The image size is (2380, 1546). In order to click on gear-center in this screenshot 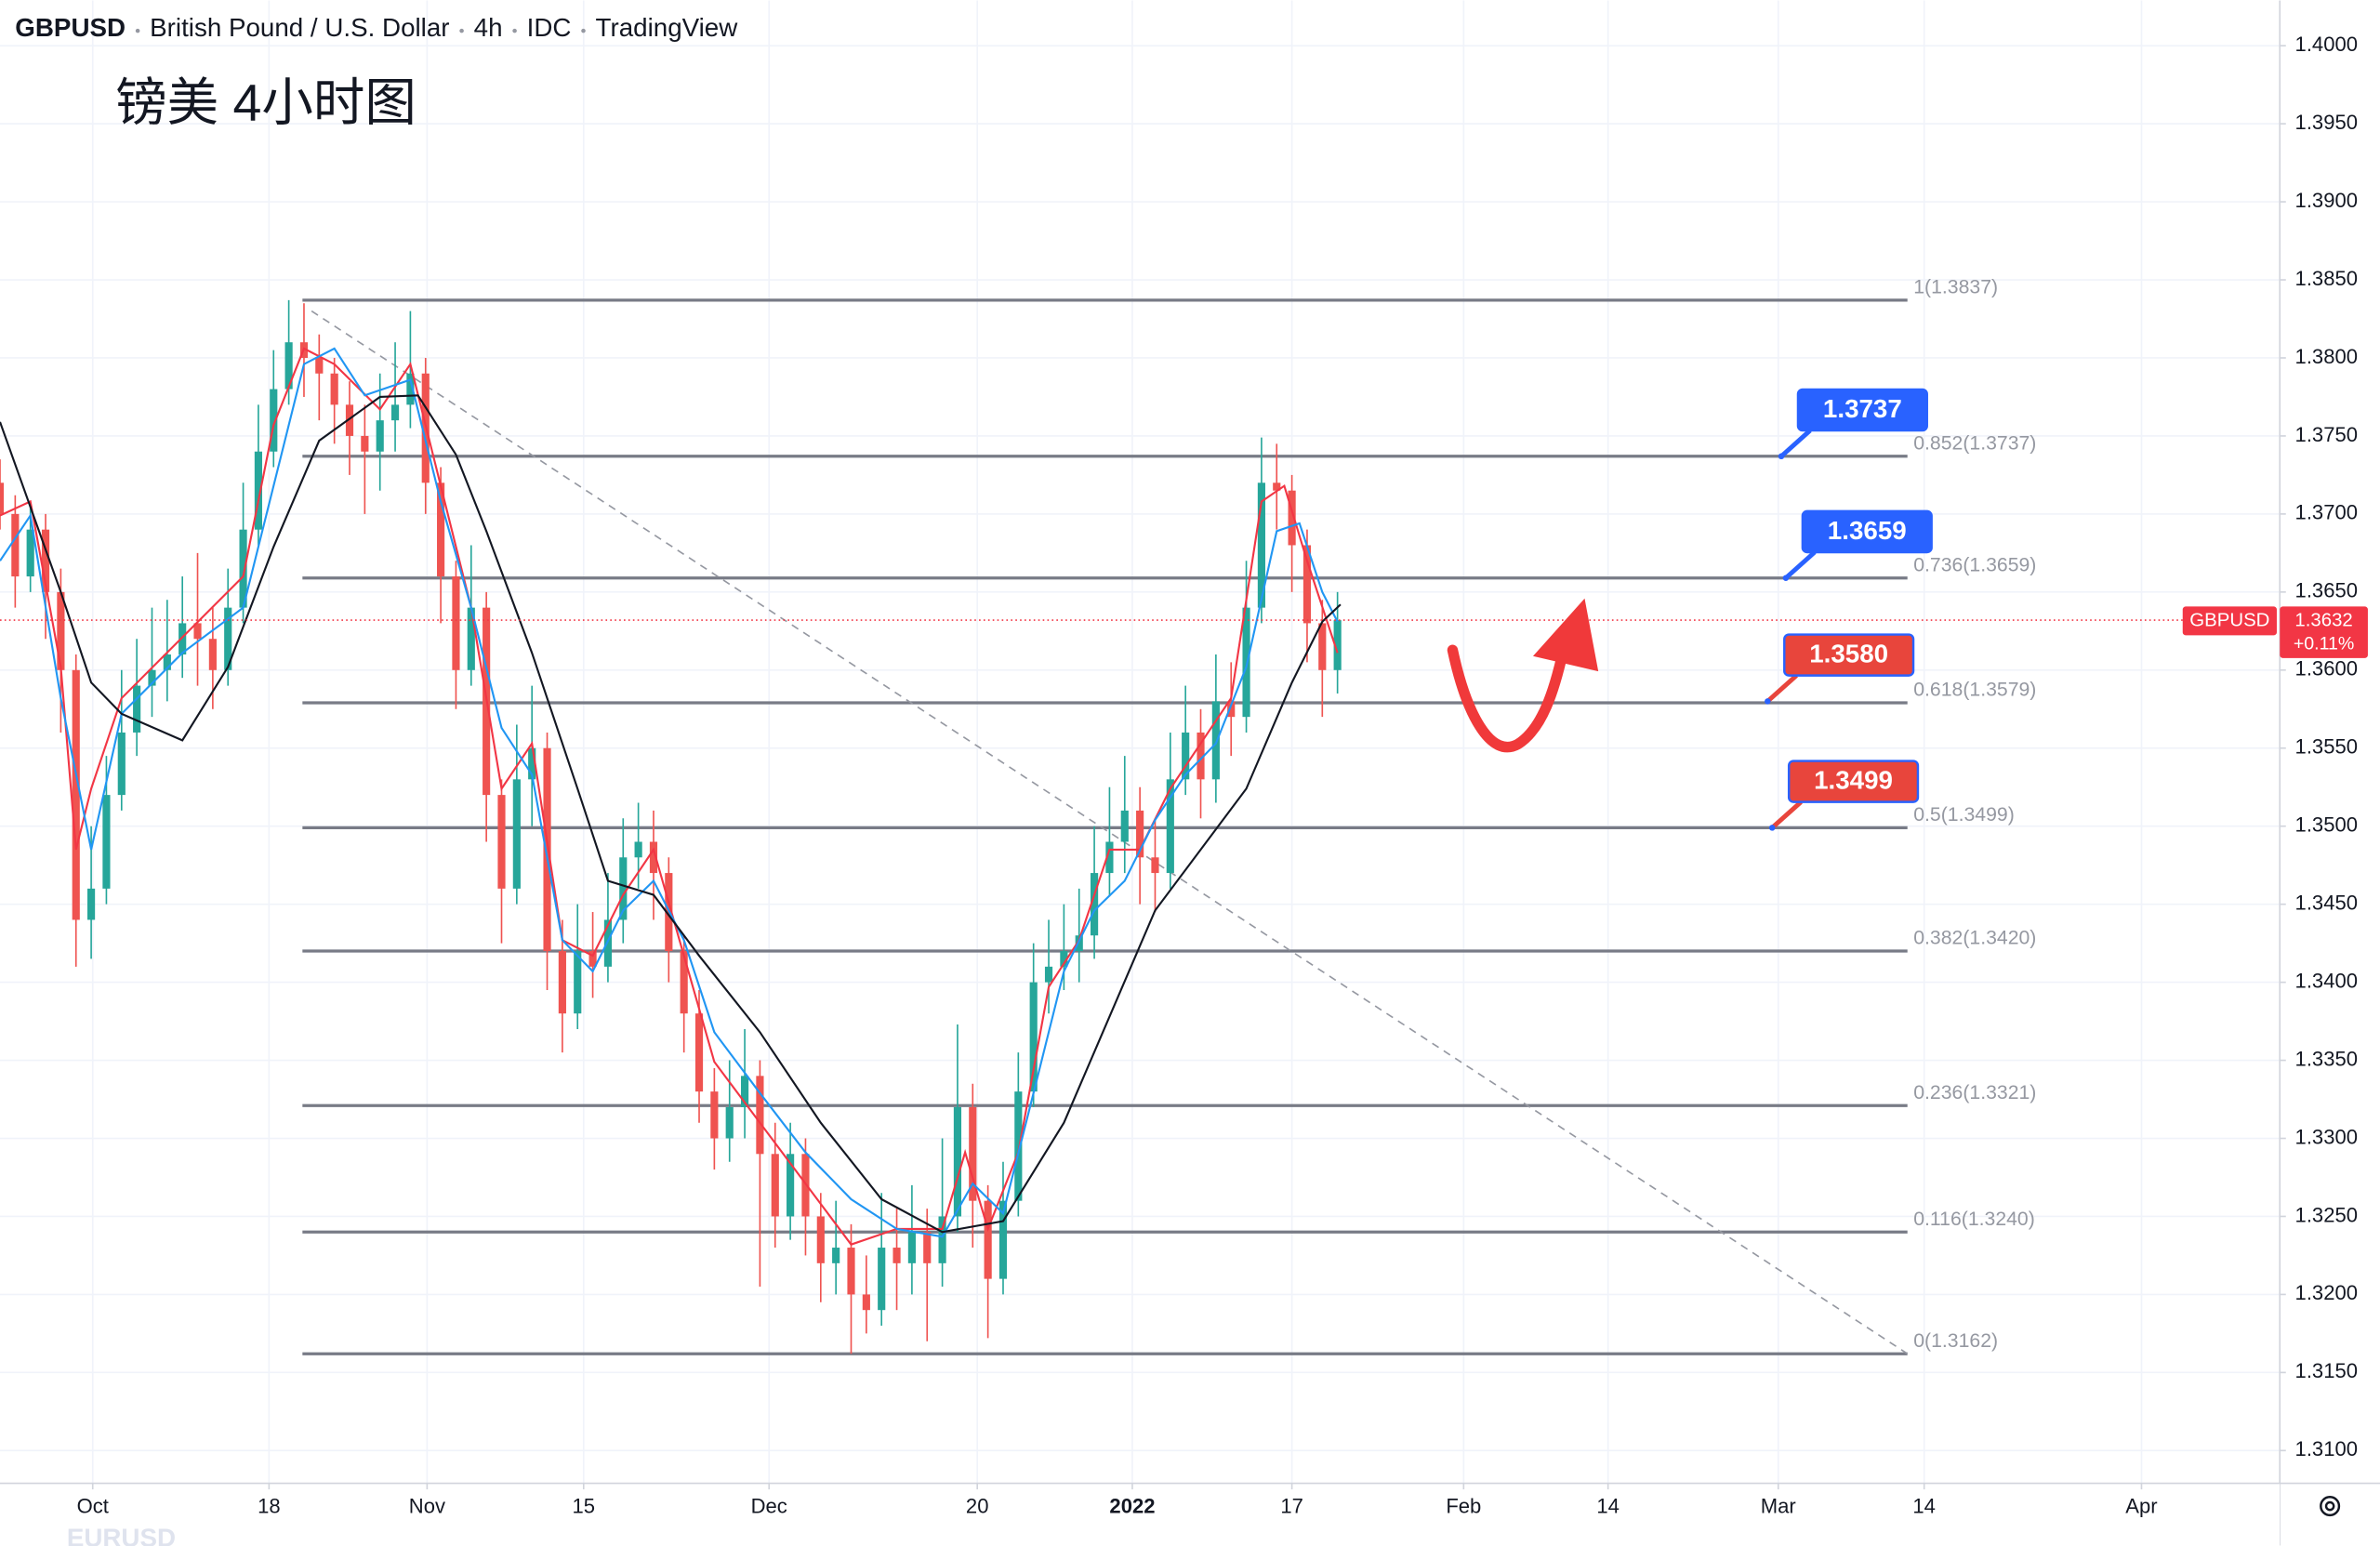, I will do `click(2329, 1506)`.